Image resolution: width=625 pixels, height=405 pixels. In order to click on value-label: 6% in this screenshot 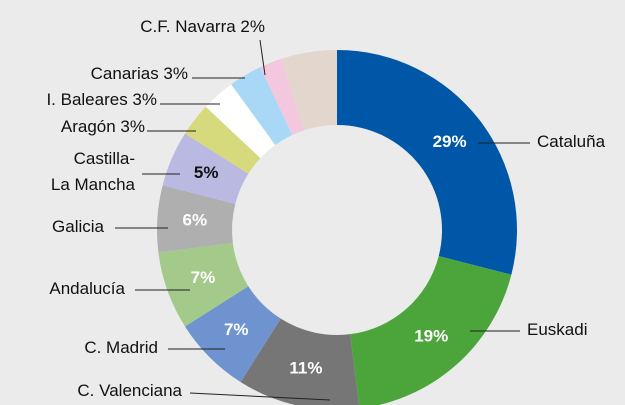, I will do `click(194, 220)`.